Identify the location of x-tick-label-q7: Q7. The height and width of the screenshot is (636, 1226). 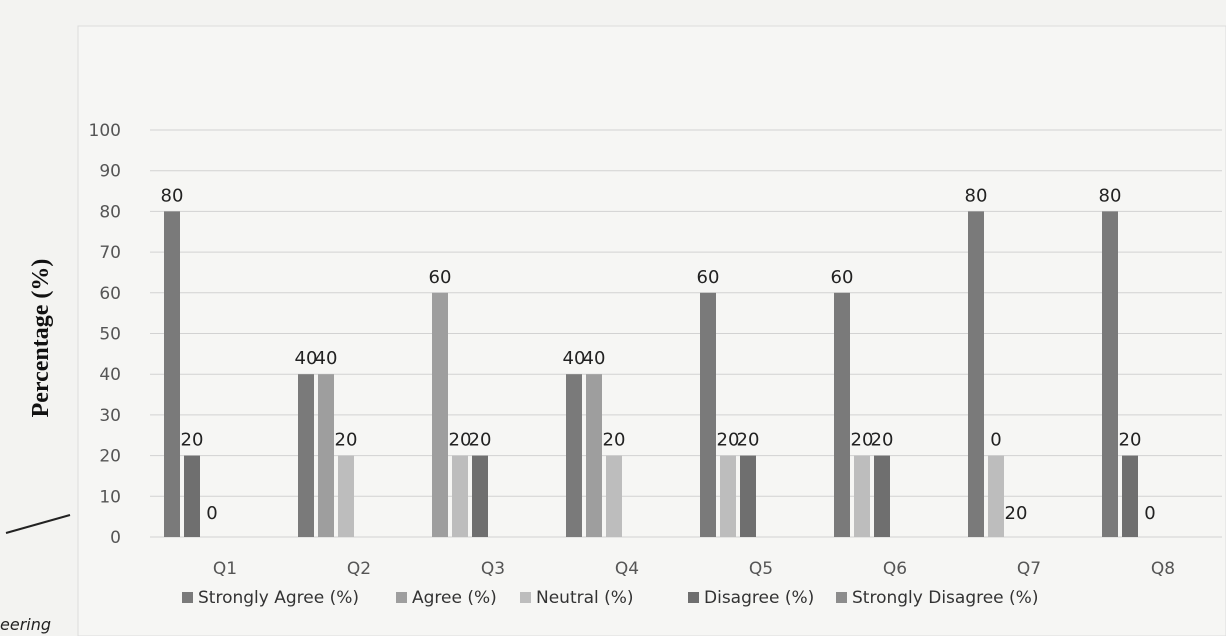
(1029, 569).